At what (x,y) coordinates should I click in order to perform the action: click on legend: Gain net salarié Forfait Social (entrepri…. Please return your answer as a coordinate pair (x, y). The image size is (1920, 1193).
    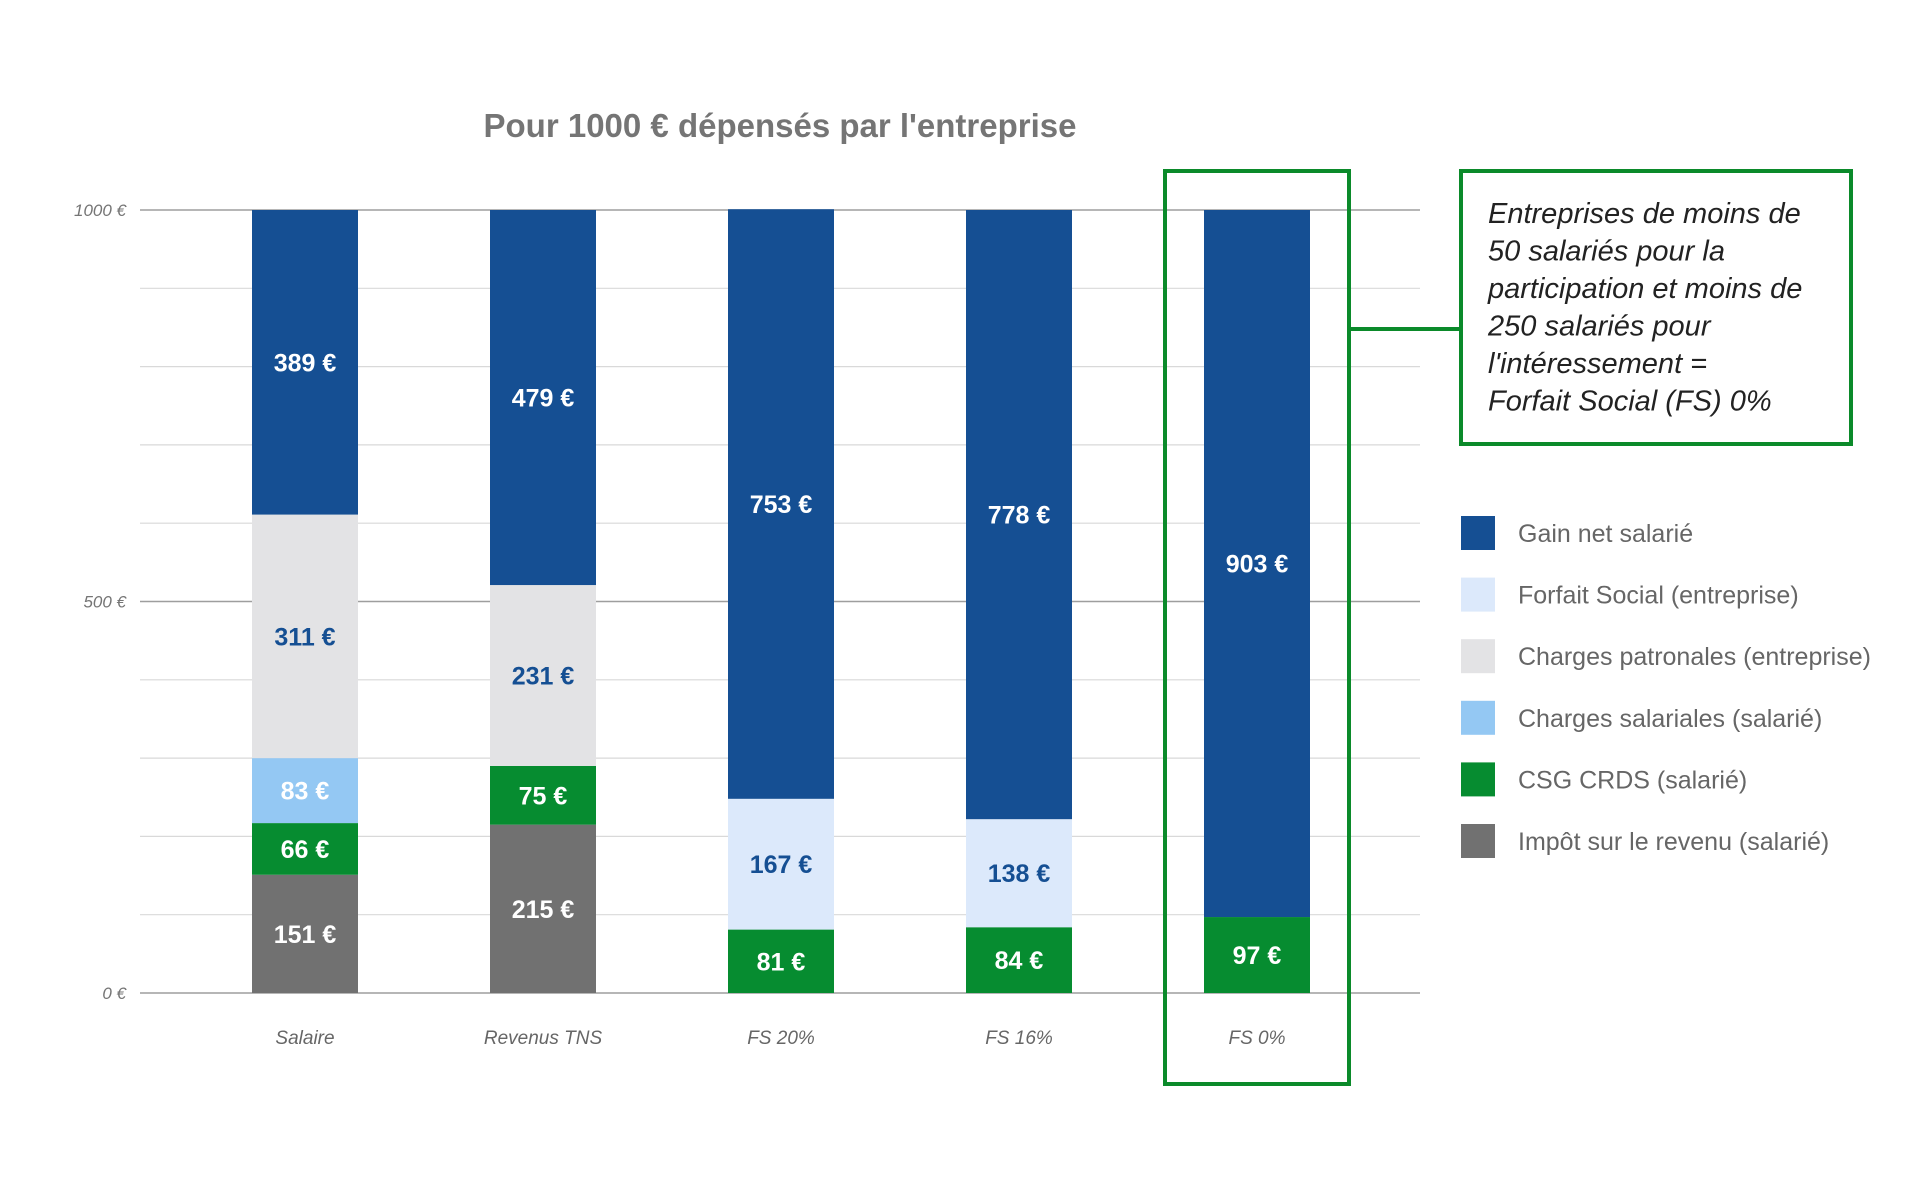
    Looking at the image, I should click on (1666, 687).